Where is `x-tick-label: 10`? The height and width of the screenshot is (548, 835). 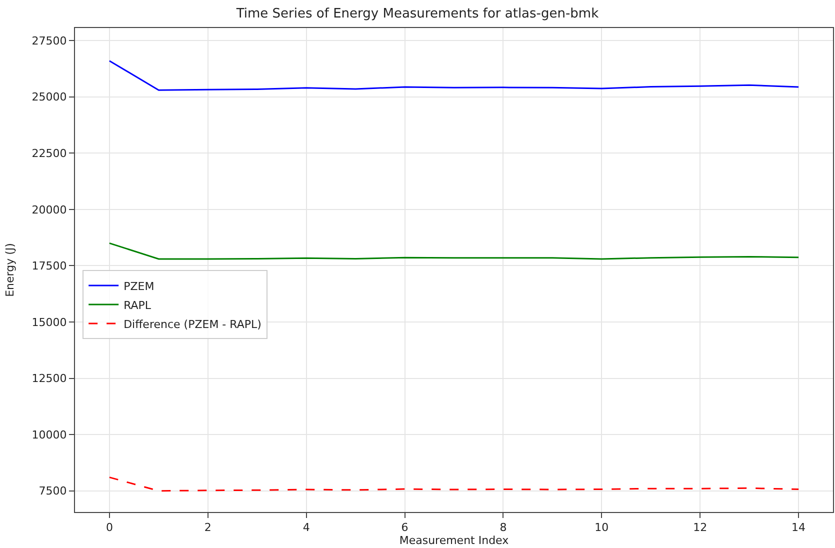 x-tick-label: 10 is located at coordinates (601, 527).